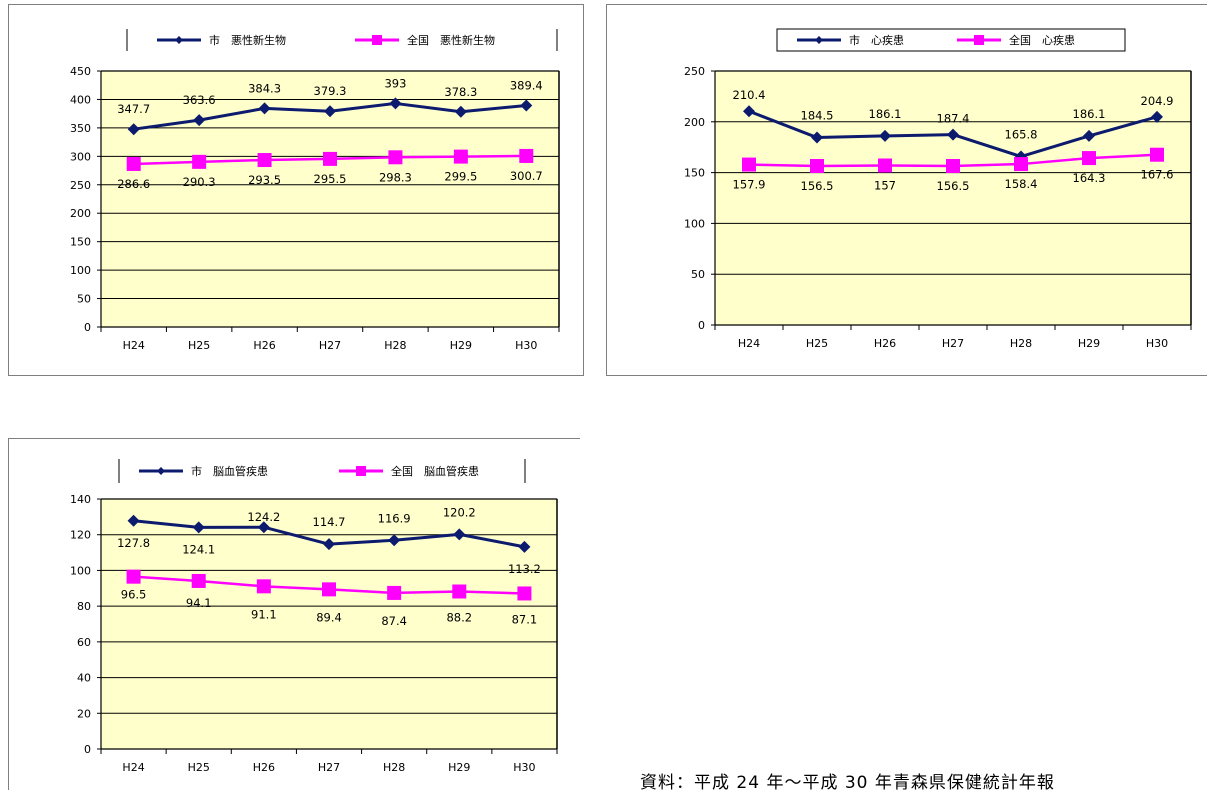 The width and height of the screenshot is (1207, 793). Describe the element at coordinates (1042, 40) in the screenshot. I see `legend-entry: 全国 心疾患` at that location.